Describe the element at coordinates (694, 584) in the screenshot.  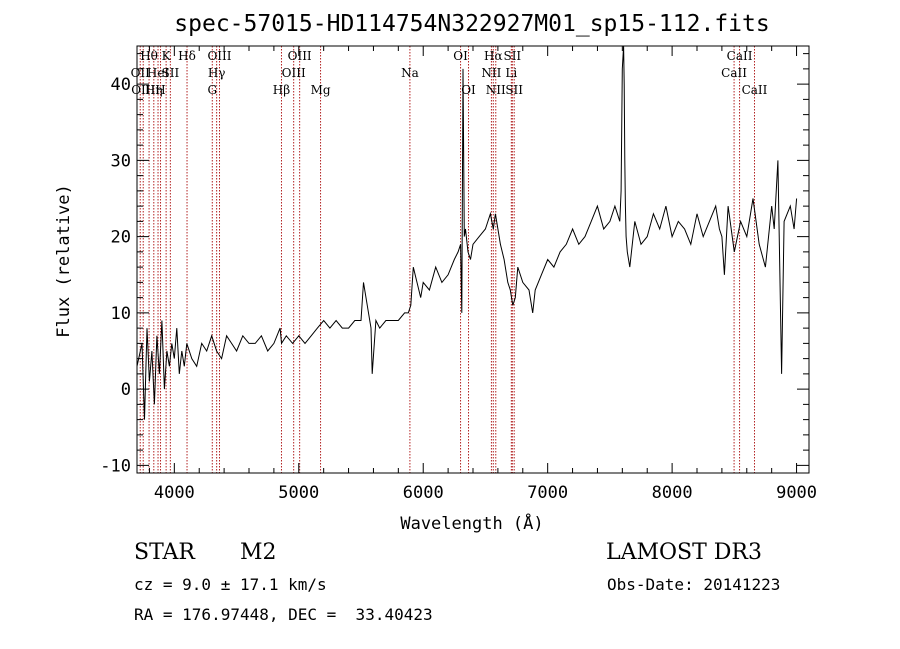
I see `observation-date: Obs-Date: 20141223` at that location.